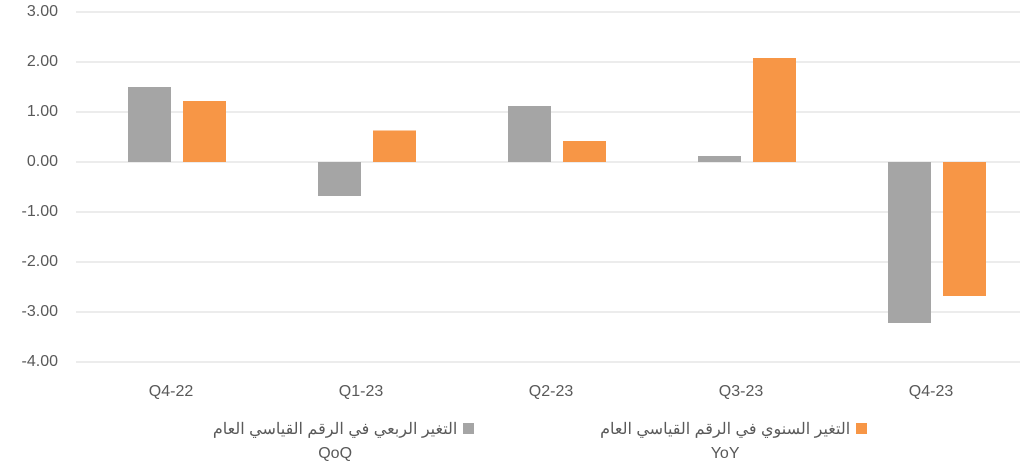  What do you see at coordinates (40, 261) in the screenshot?
I see `y-tick-label: -2.00` at bounding box center [40, 261].